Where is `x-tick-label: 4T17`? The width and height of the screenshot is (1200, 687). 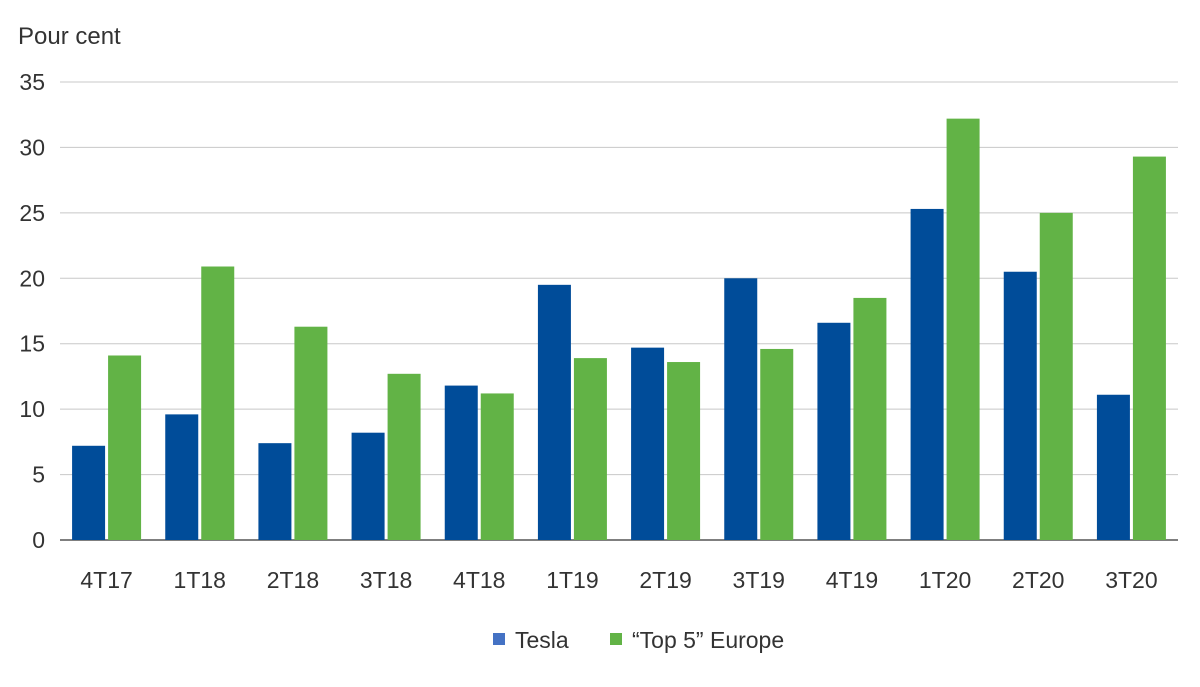
x-tick-label: 4T17 is located at coordinates (106, 580).